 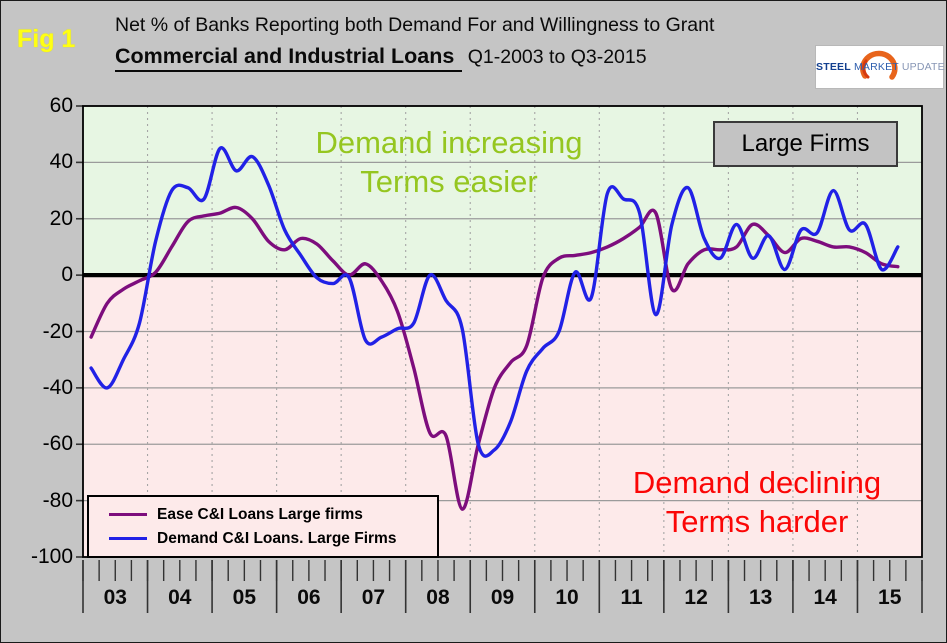 What do you see at coordinates (760, 597) in the screenshot?
I see `x-axis-year-label: 13` at bounding box center [760, 597].